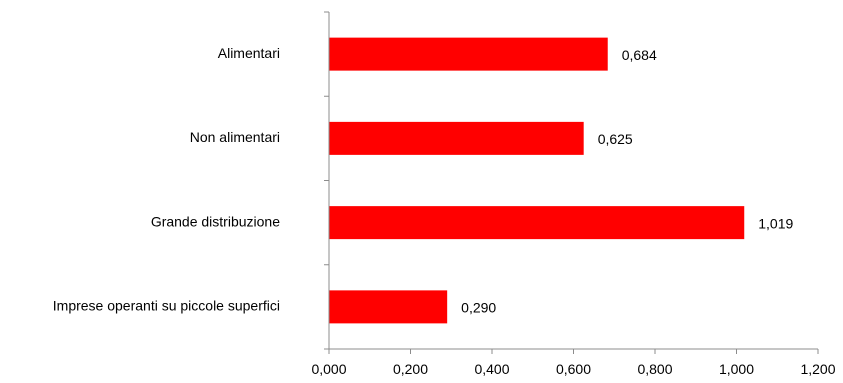 This screenshot has width=843, height=383. I want to click on data-label: 0,290, so click(478, 308).